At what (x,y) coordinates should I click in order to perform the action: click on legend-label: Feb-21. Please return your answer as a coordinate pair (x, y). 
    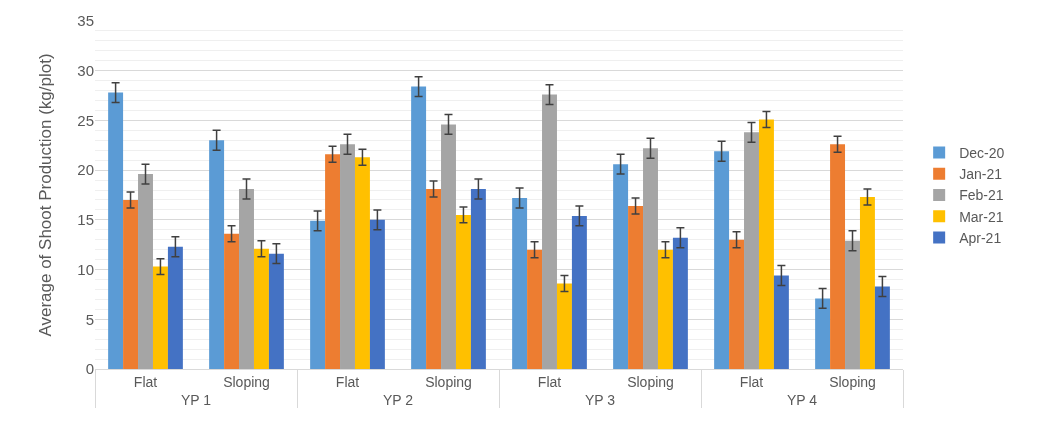
    Looking at the image, I should click on (981, 195).